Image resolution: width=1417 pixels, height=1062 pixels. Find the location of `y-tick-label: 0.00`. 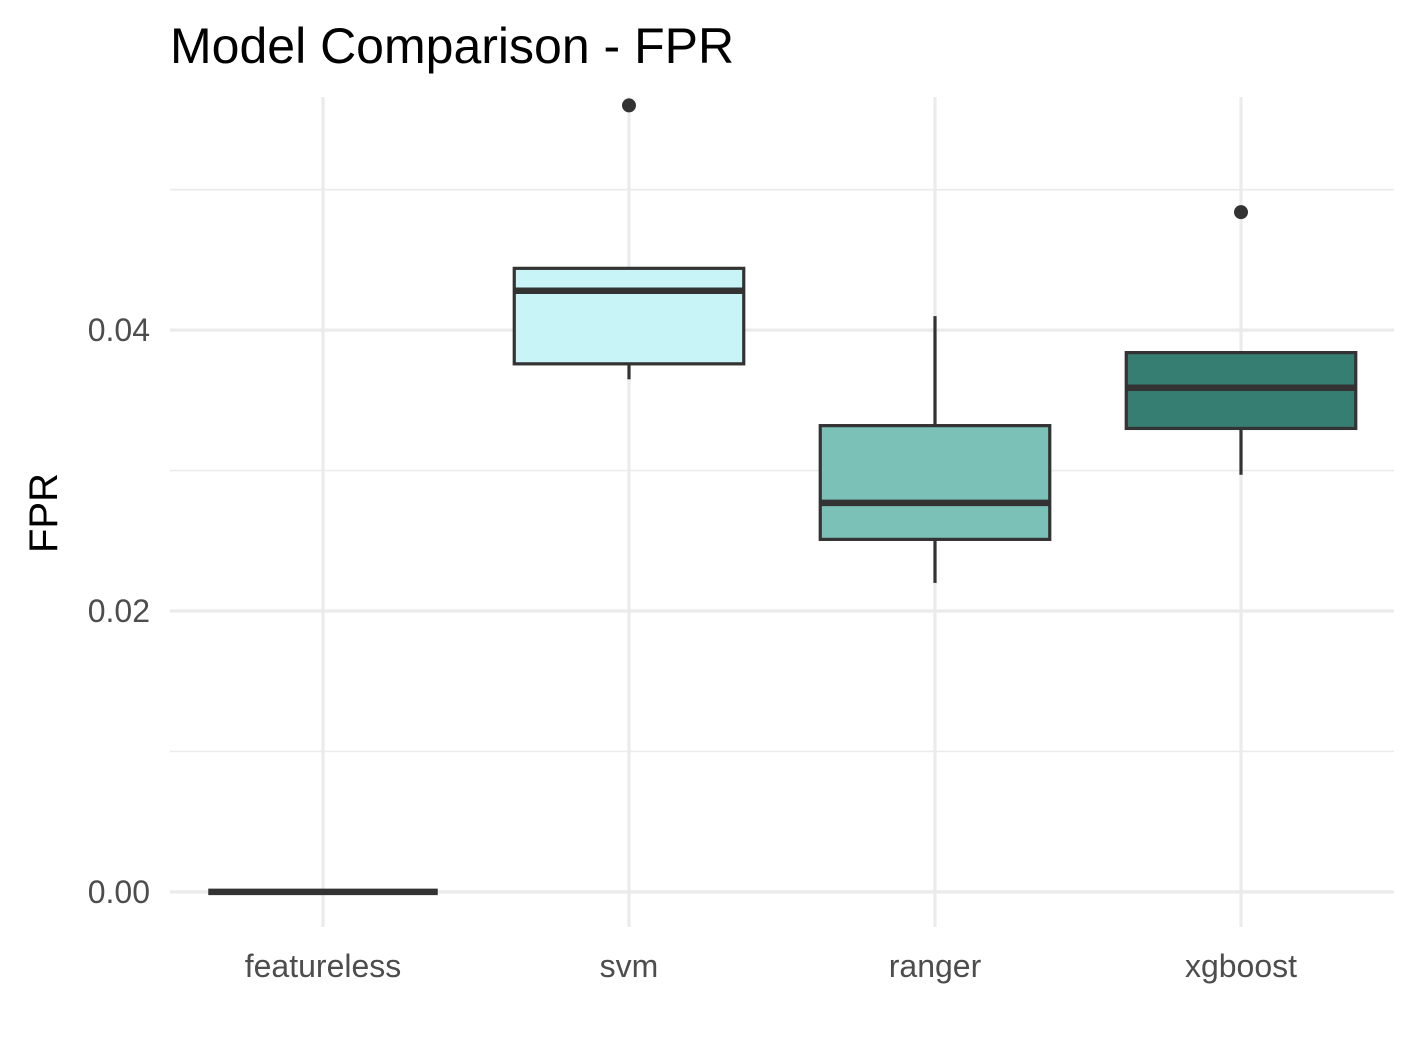

y-tick-label: 0.00 is located at coordinates (119, 892).